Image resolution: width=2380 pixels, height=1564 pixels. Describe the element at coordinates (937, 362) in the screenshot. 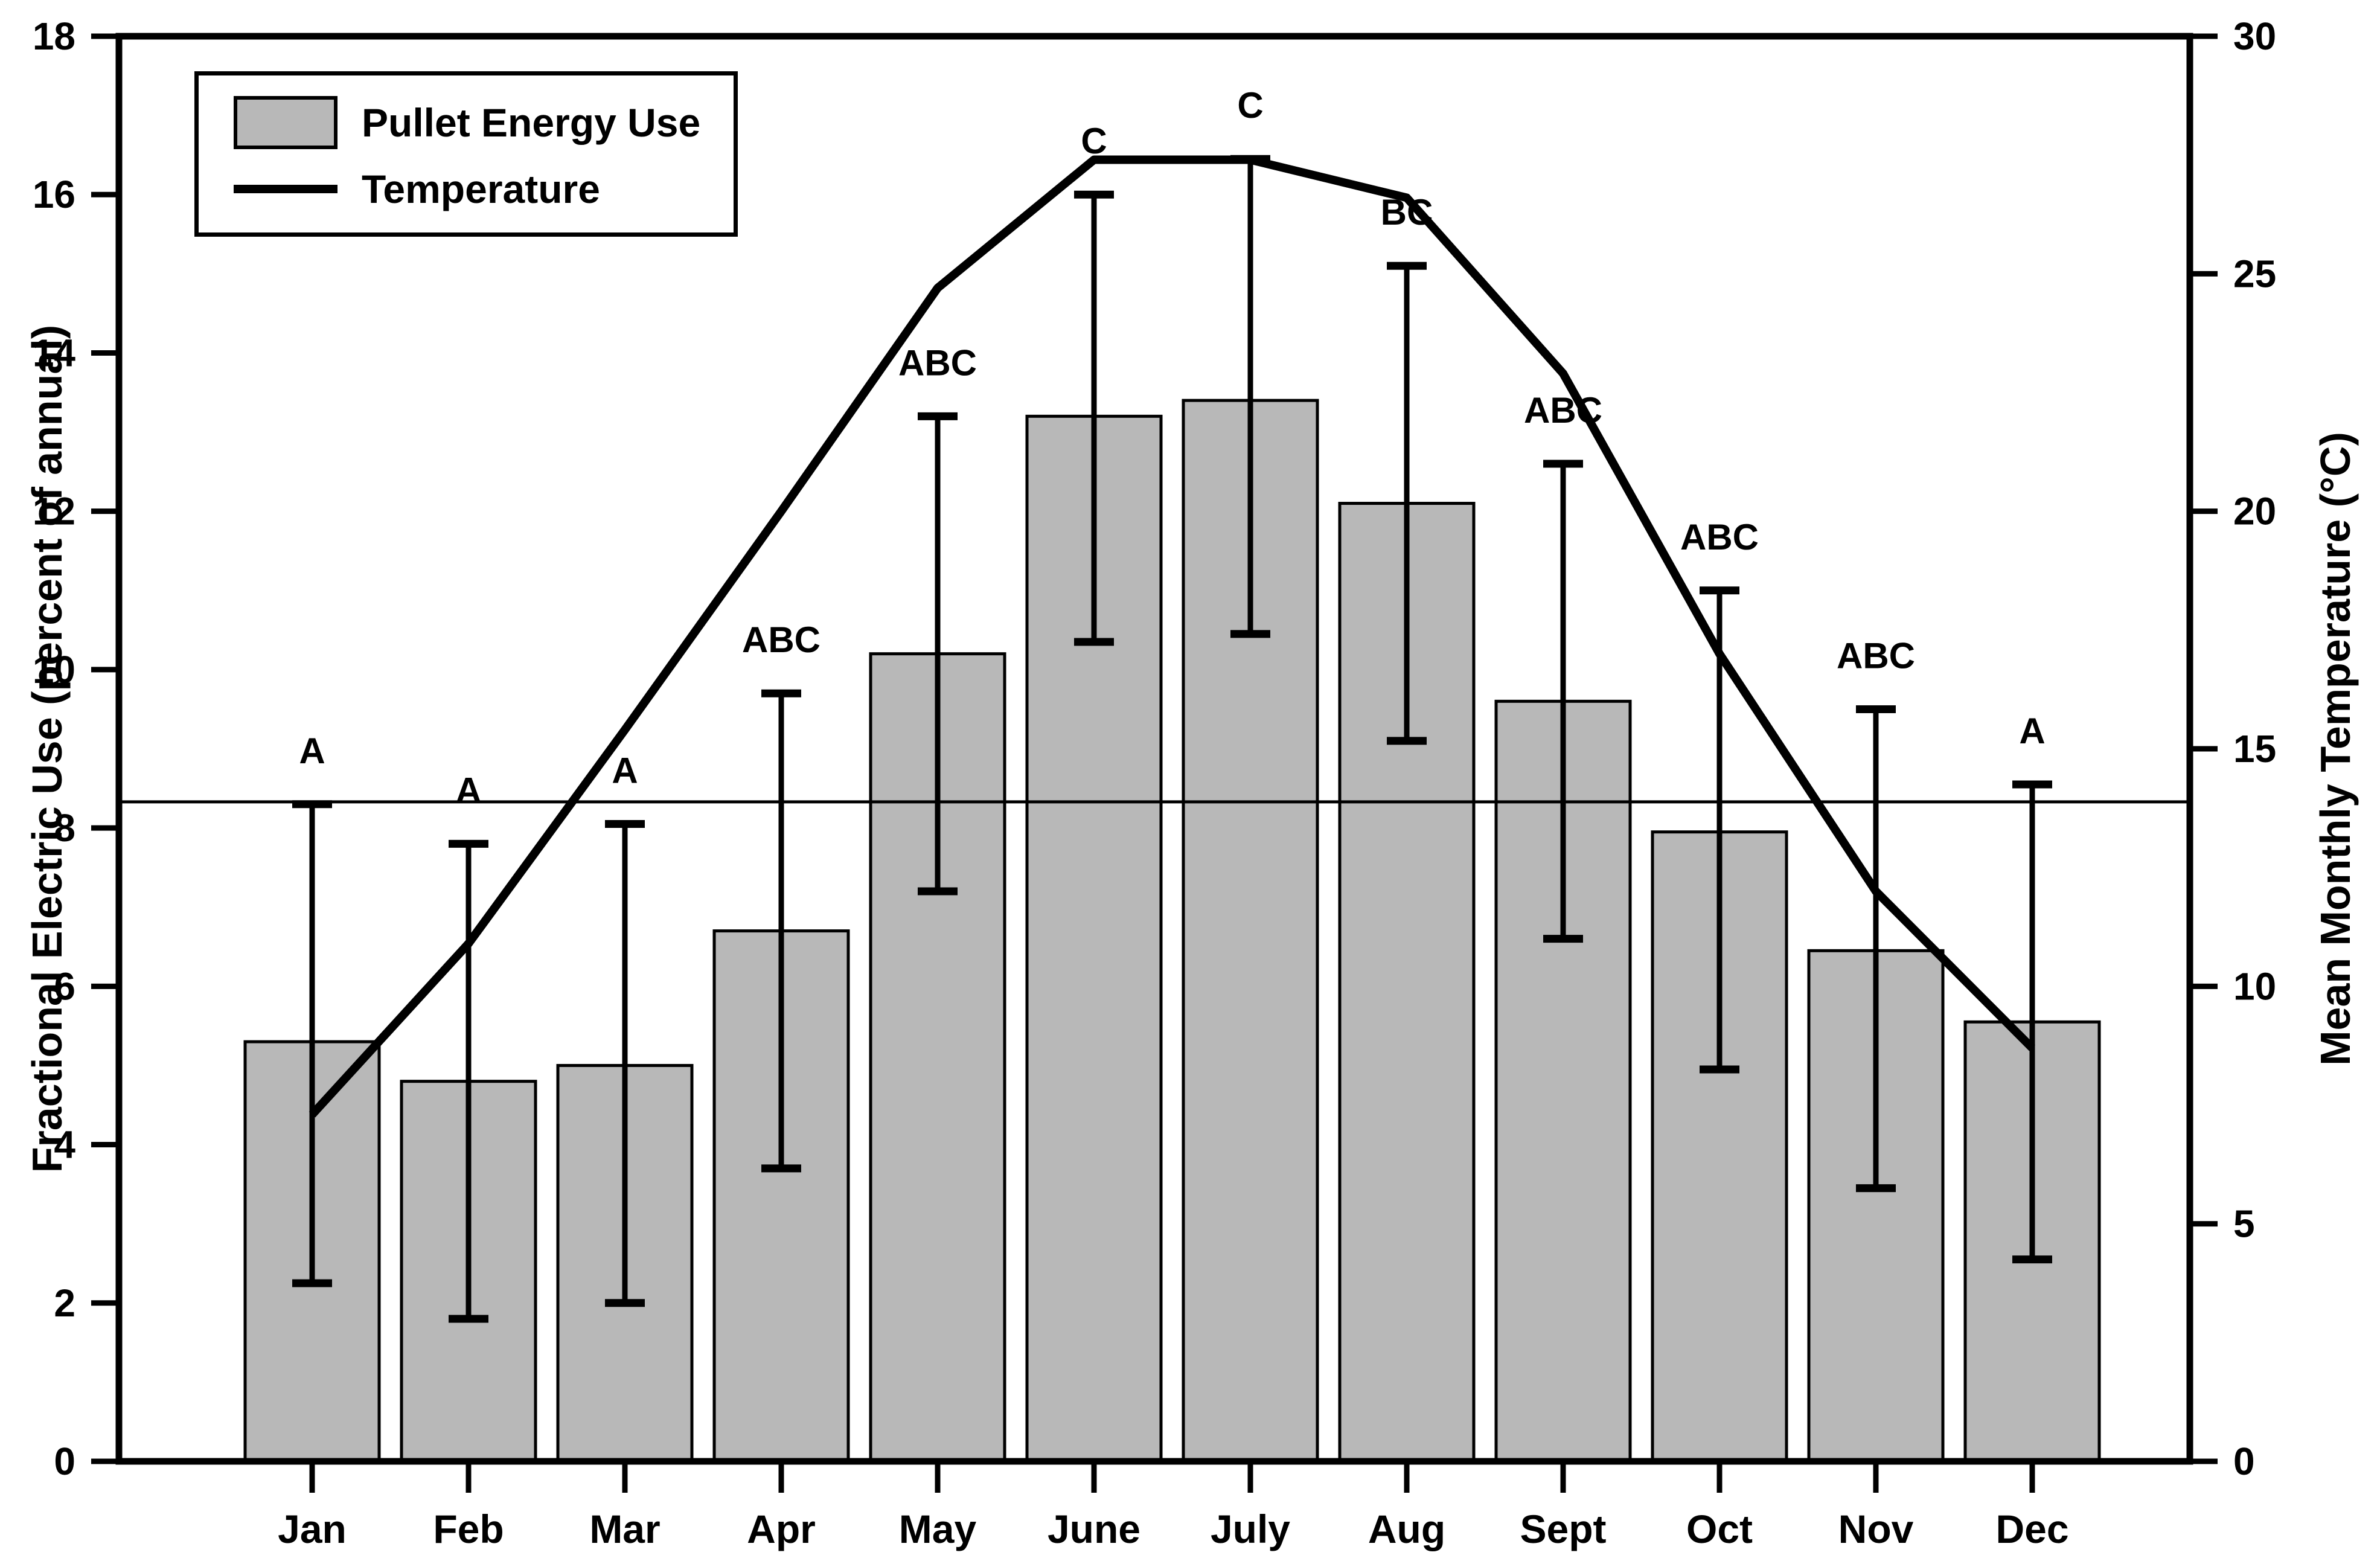

I see `significance-letter-may: ABC` at that location.